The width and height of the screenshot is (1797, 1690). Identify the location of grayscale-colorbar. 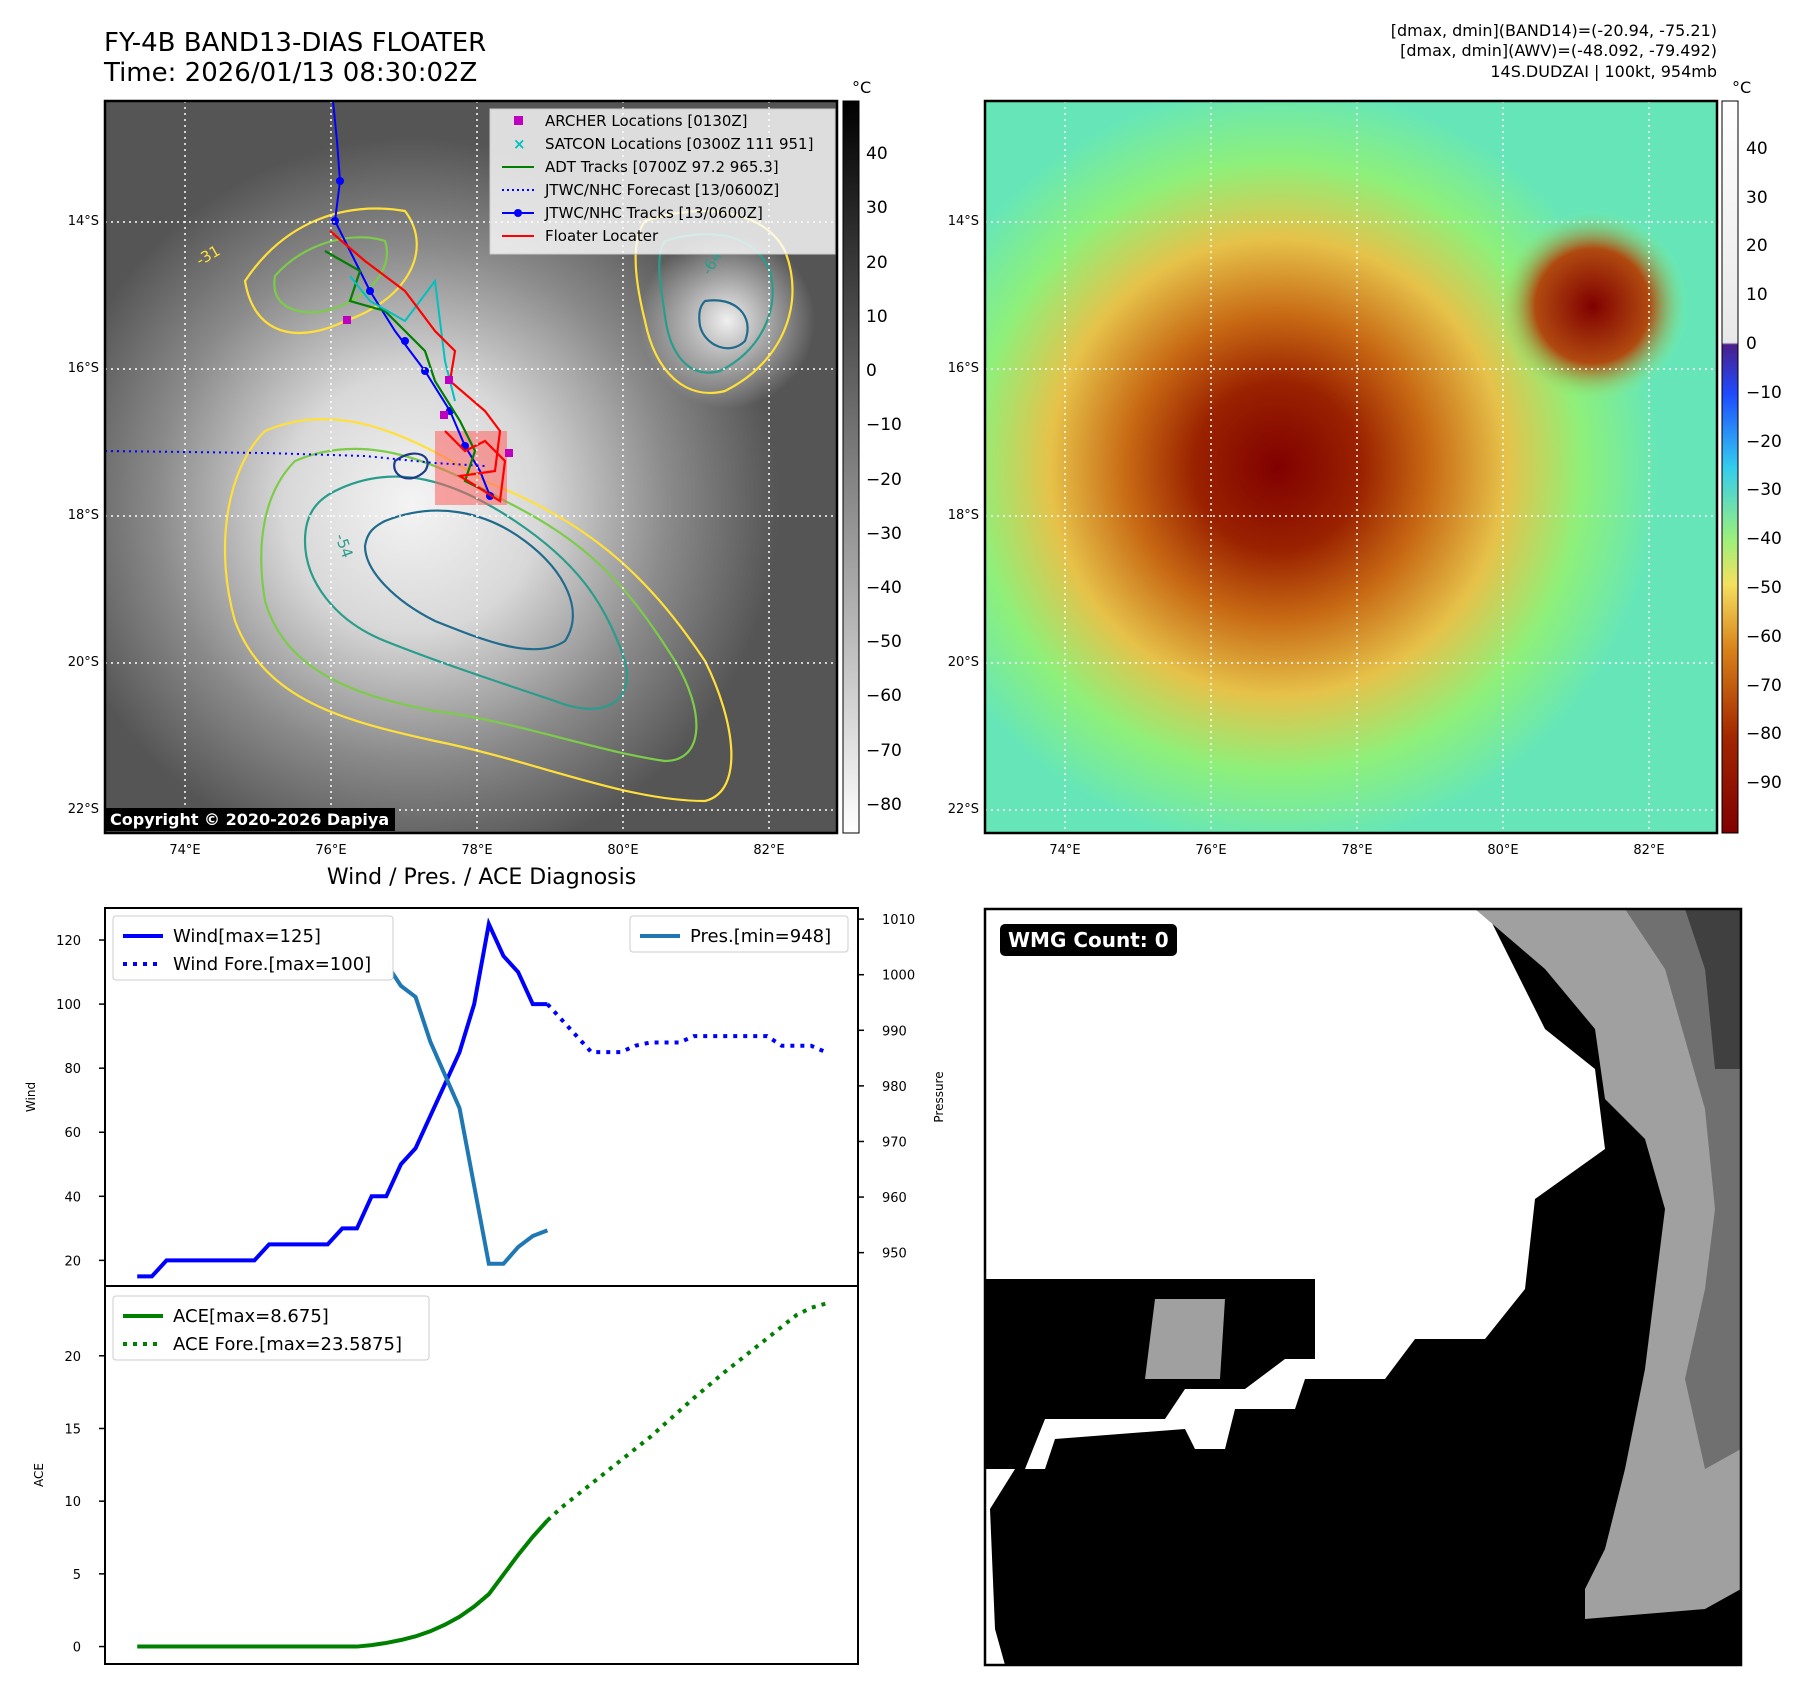
(851, 467).